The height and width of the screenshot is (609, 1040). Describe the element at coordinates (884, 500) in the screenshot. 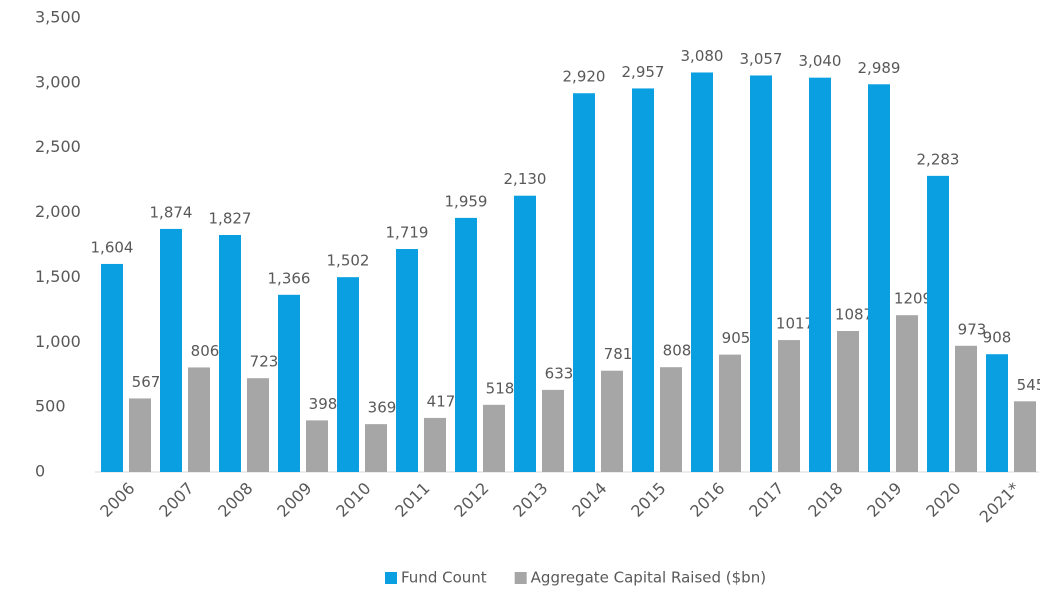

I see `x-tick-label: 2019` at that location.